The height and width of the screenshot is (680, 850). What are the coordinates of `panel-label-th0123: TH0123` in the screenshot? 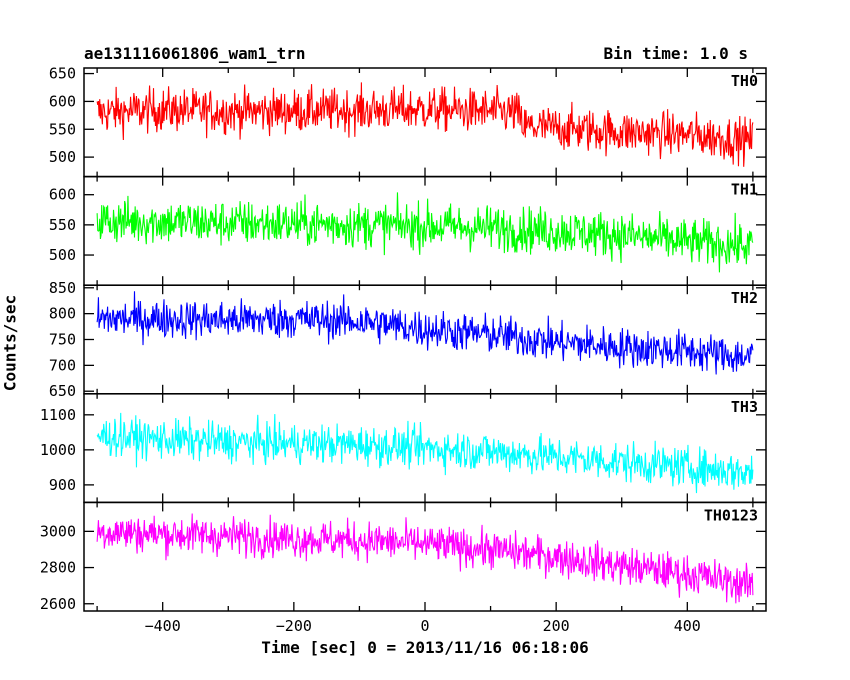 It's located at (731, 515).